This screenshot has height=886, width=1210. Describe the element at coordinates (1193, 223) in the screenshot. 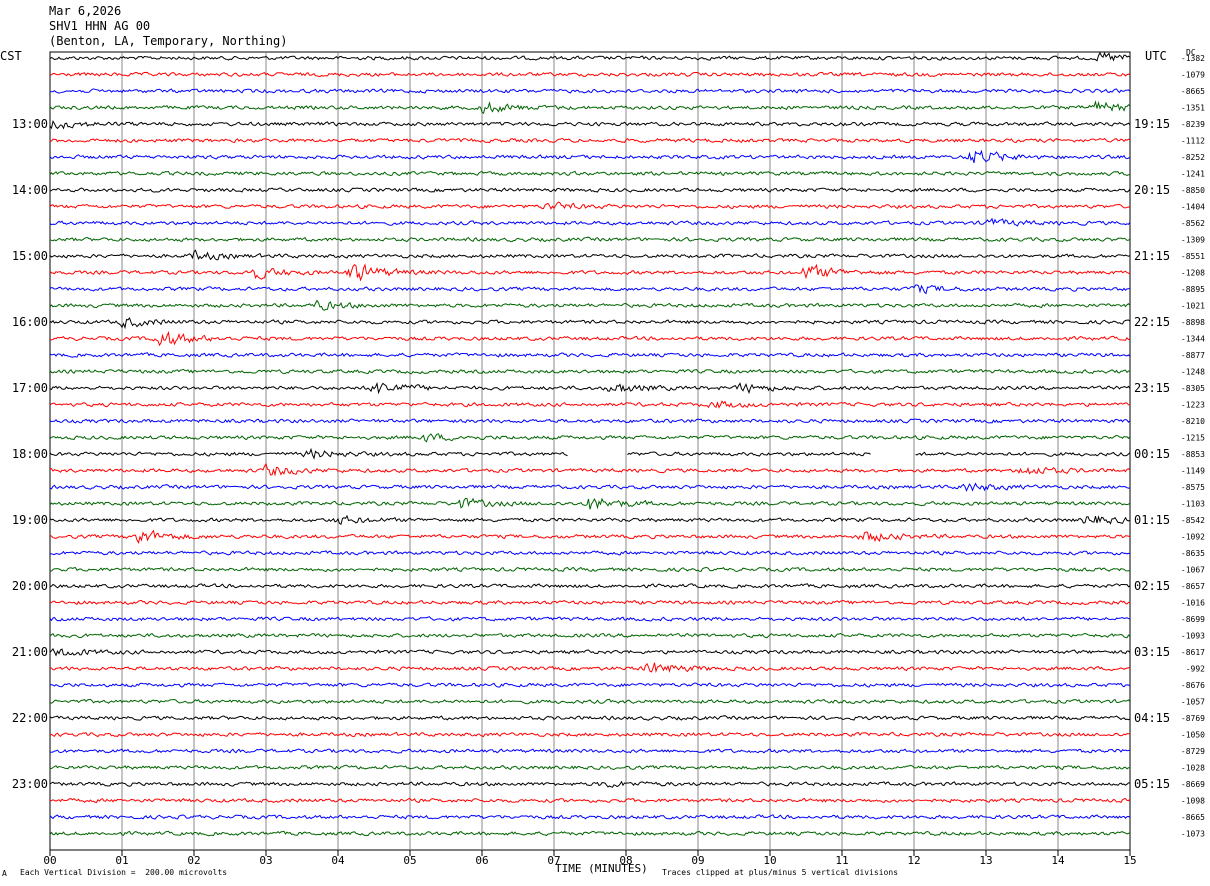

I see `dc-offset-label: -8562` at that location.